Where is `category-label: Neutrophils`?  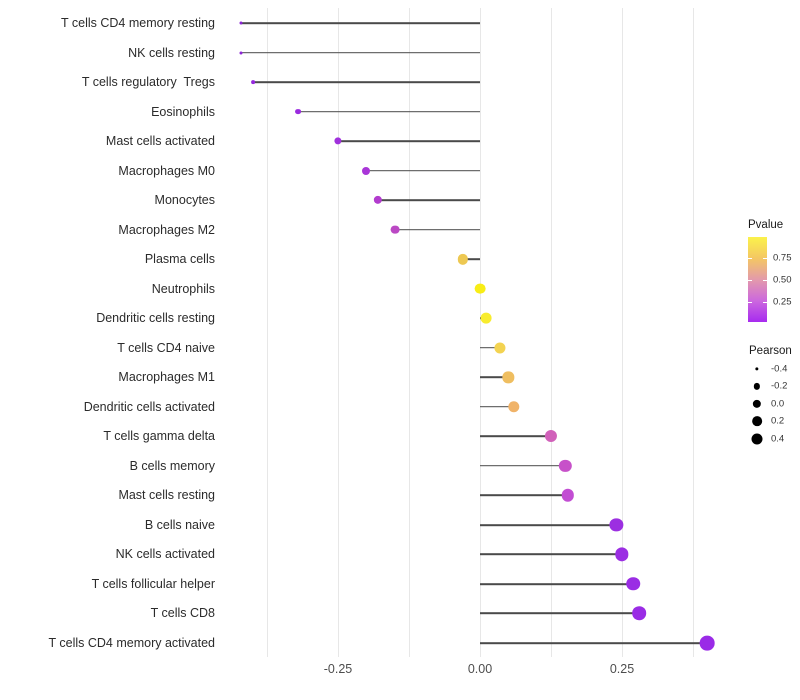 category-label: Neutrophils is located at coordinates (183, 288).